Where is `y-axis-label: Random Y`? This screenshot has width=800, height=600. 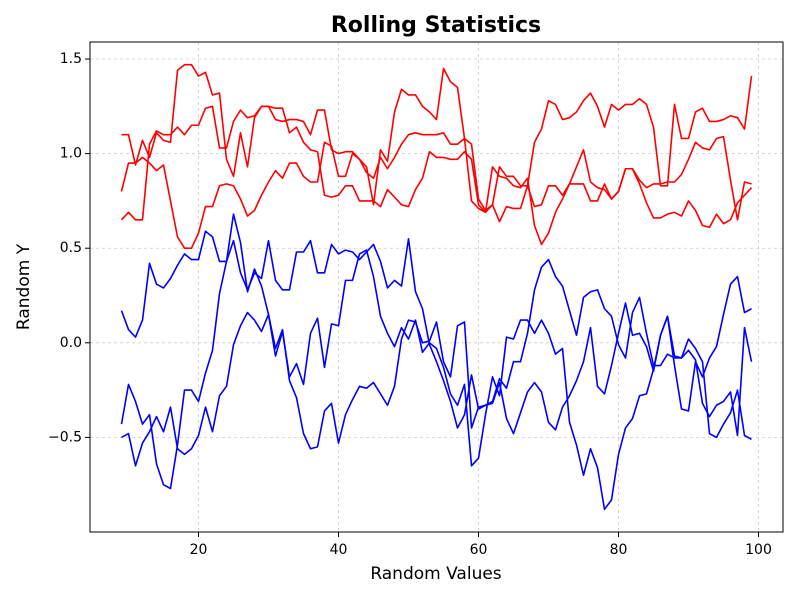 y-axis-label: Random Y is located at coordinates (24, 286).